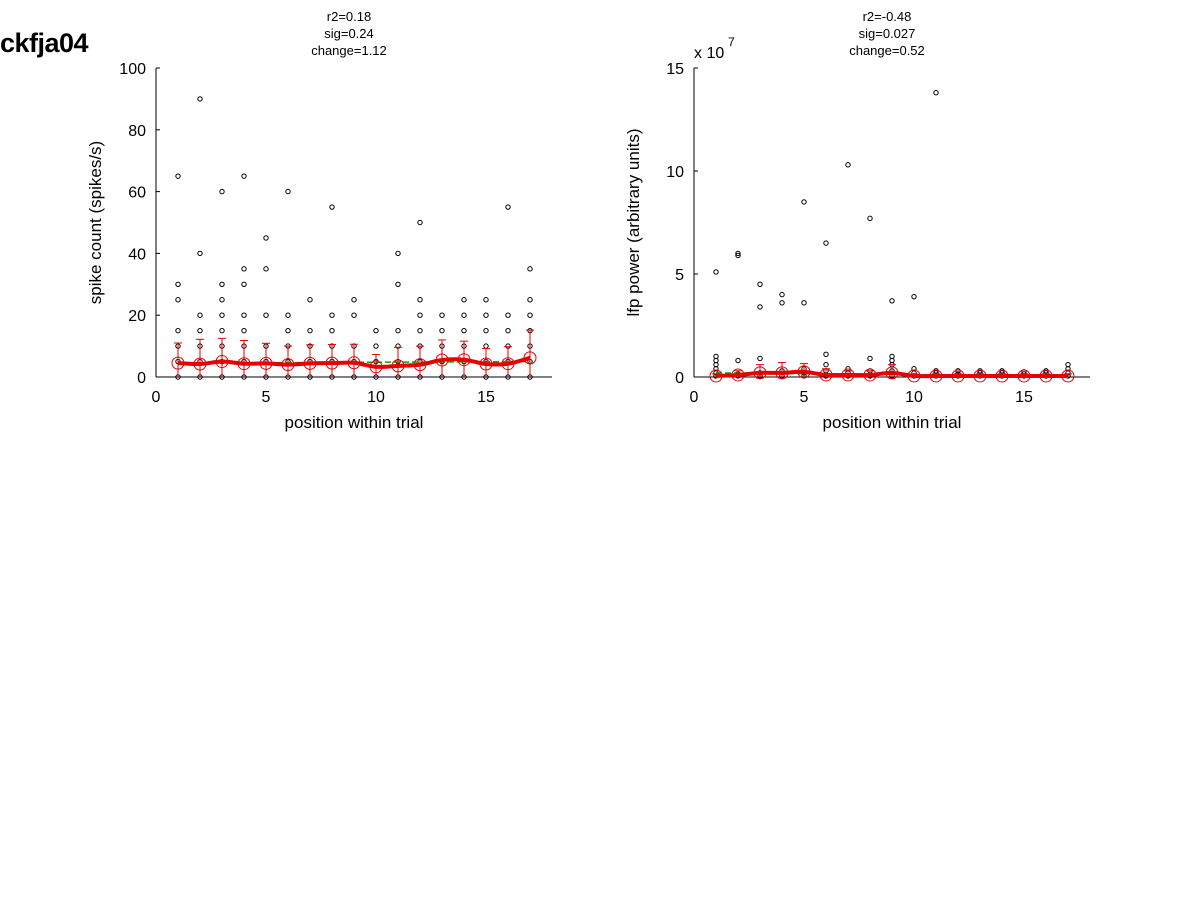  Describe the element at coordinates (1024, 397) in the screenshot. I see `x-tick-label: 15` at that location.